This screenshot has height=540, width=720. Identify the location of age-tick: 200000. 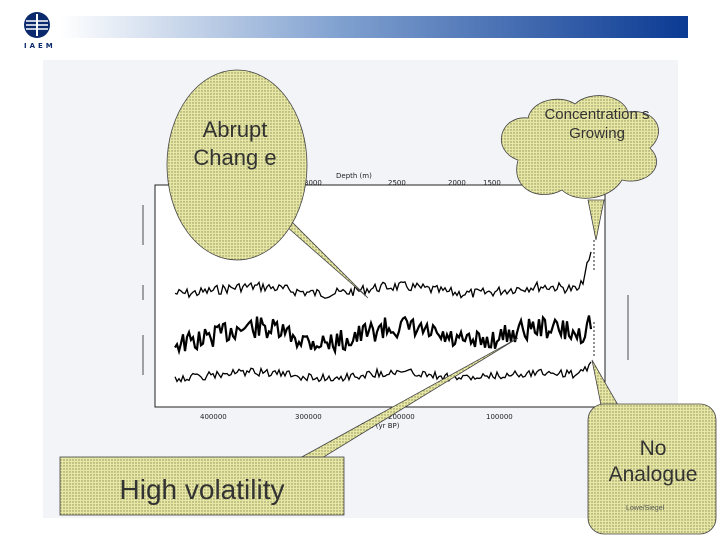
(401, 417).